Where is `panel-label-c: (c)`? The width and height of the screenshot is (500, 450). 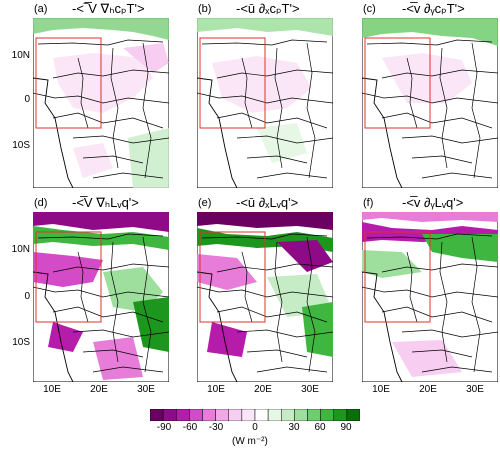 panel-label-c: (c) is located at coordinates (369, 9).